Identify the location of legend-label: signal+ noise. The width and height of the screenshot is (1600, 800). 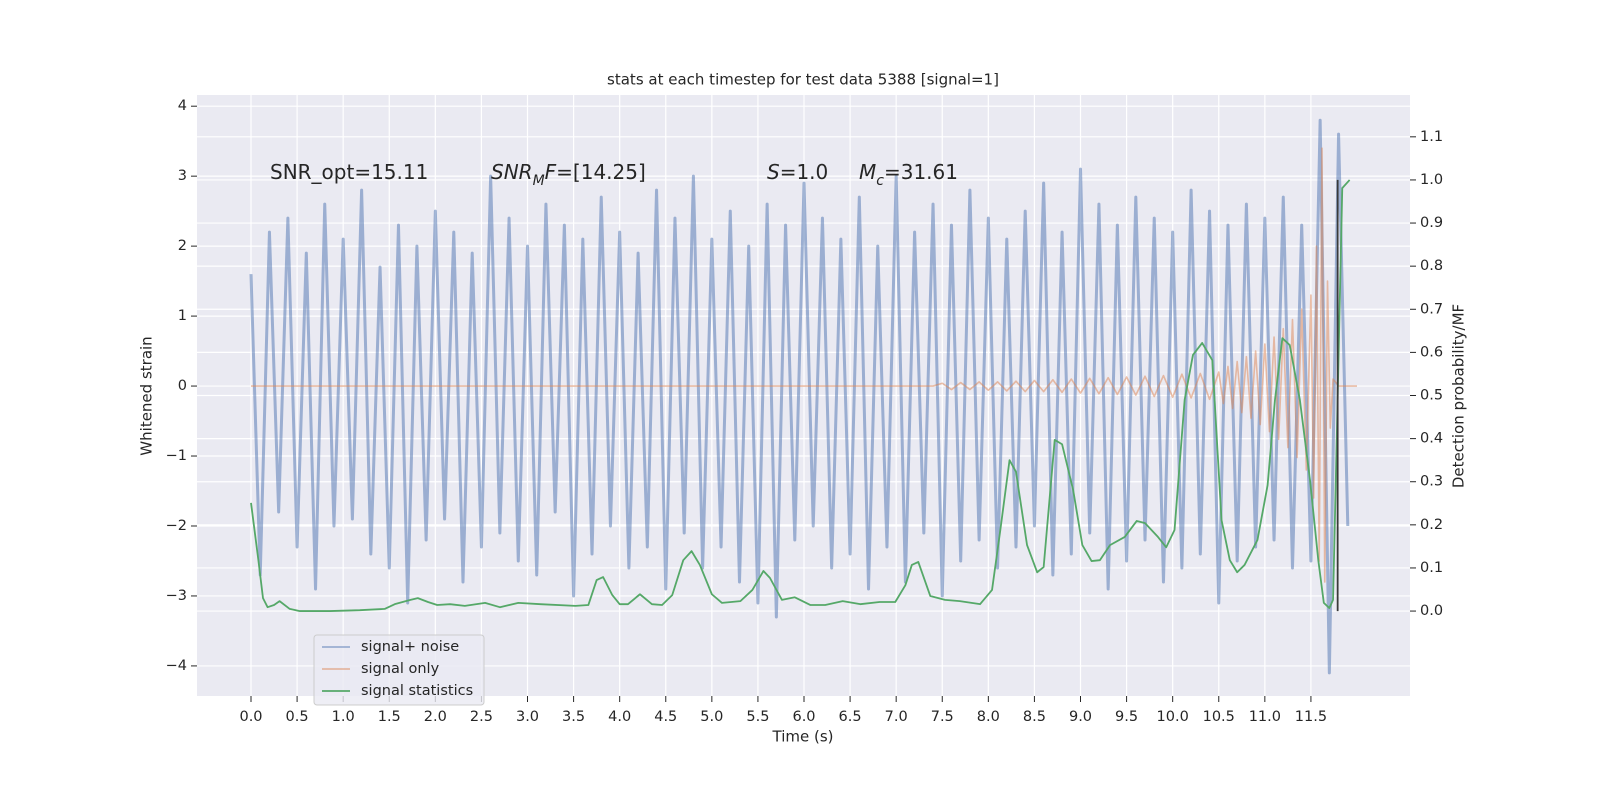
(410, 647).